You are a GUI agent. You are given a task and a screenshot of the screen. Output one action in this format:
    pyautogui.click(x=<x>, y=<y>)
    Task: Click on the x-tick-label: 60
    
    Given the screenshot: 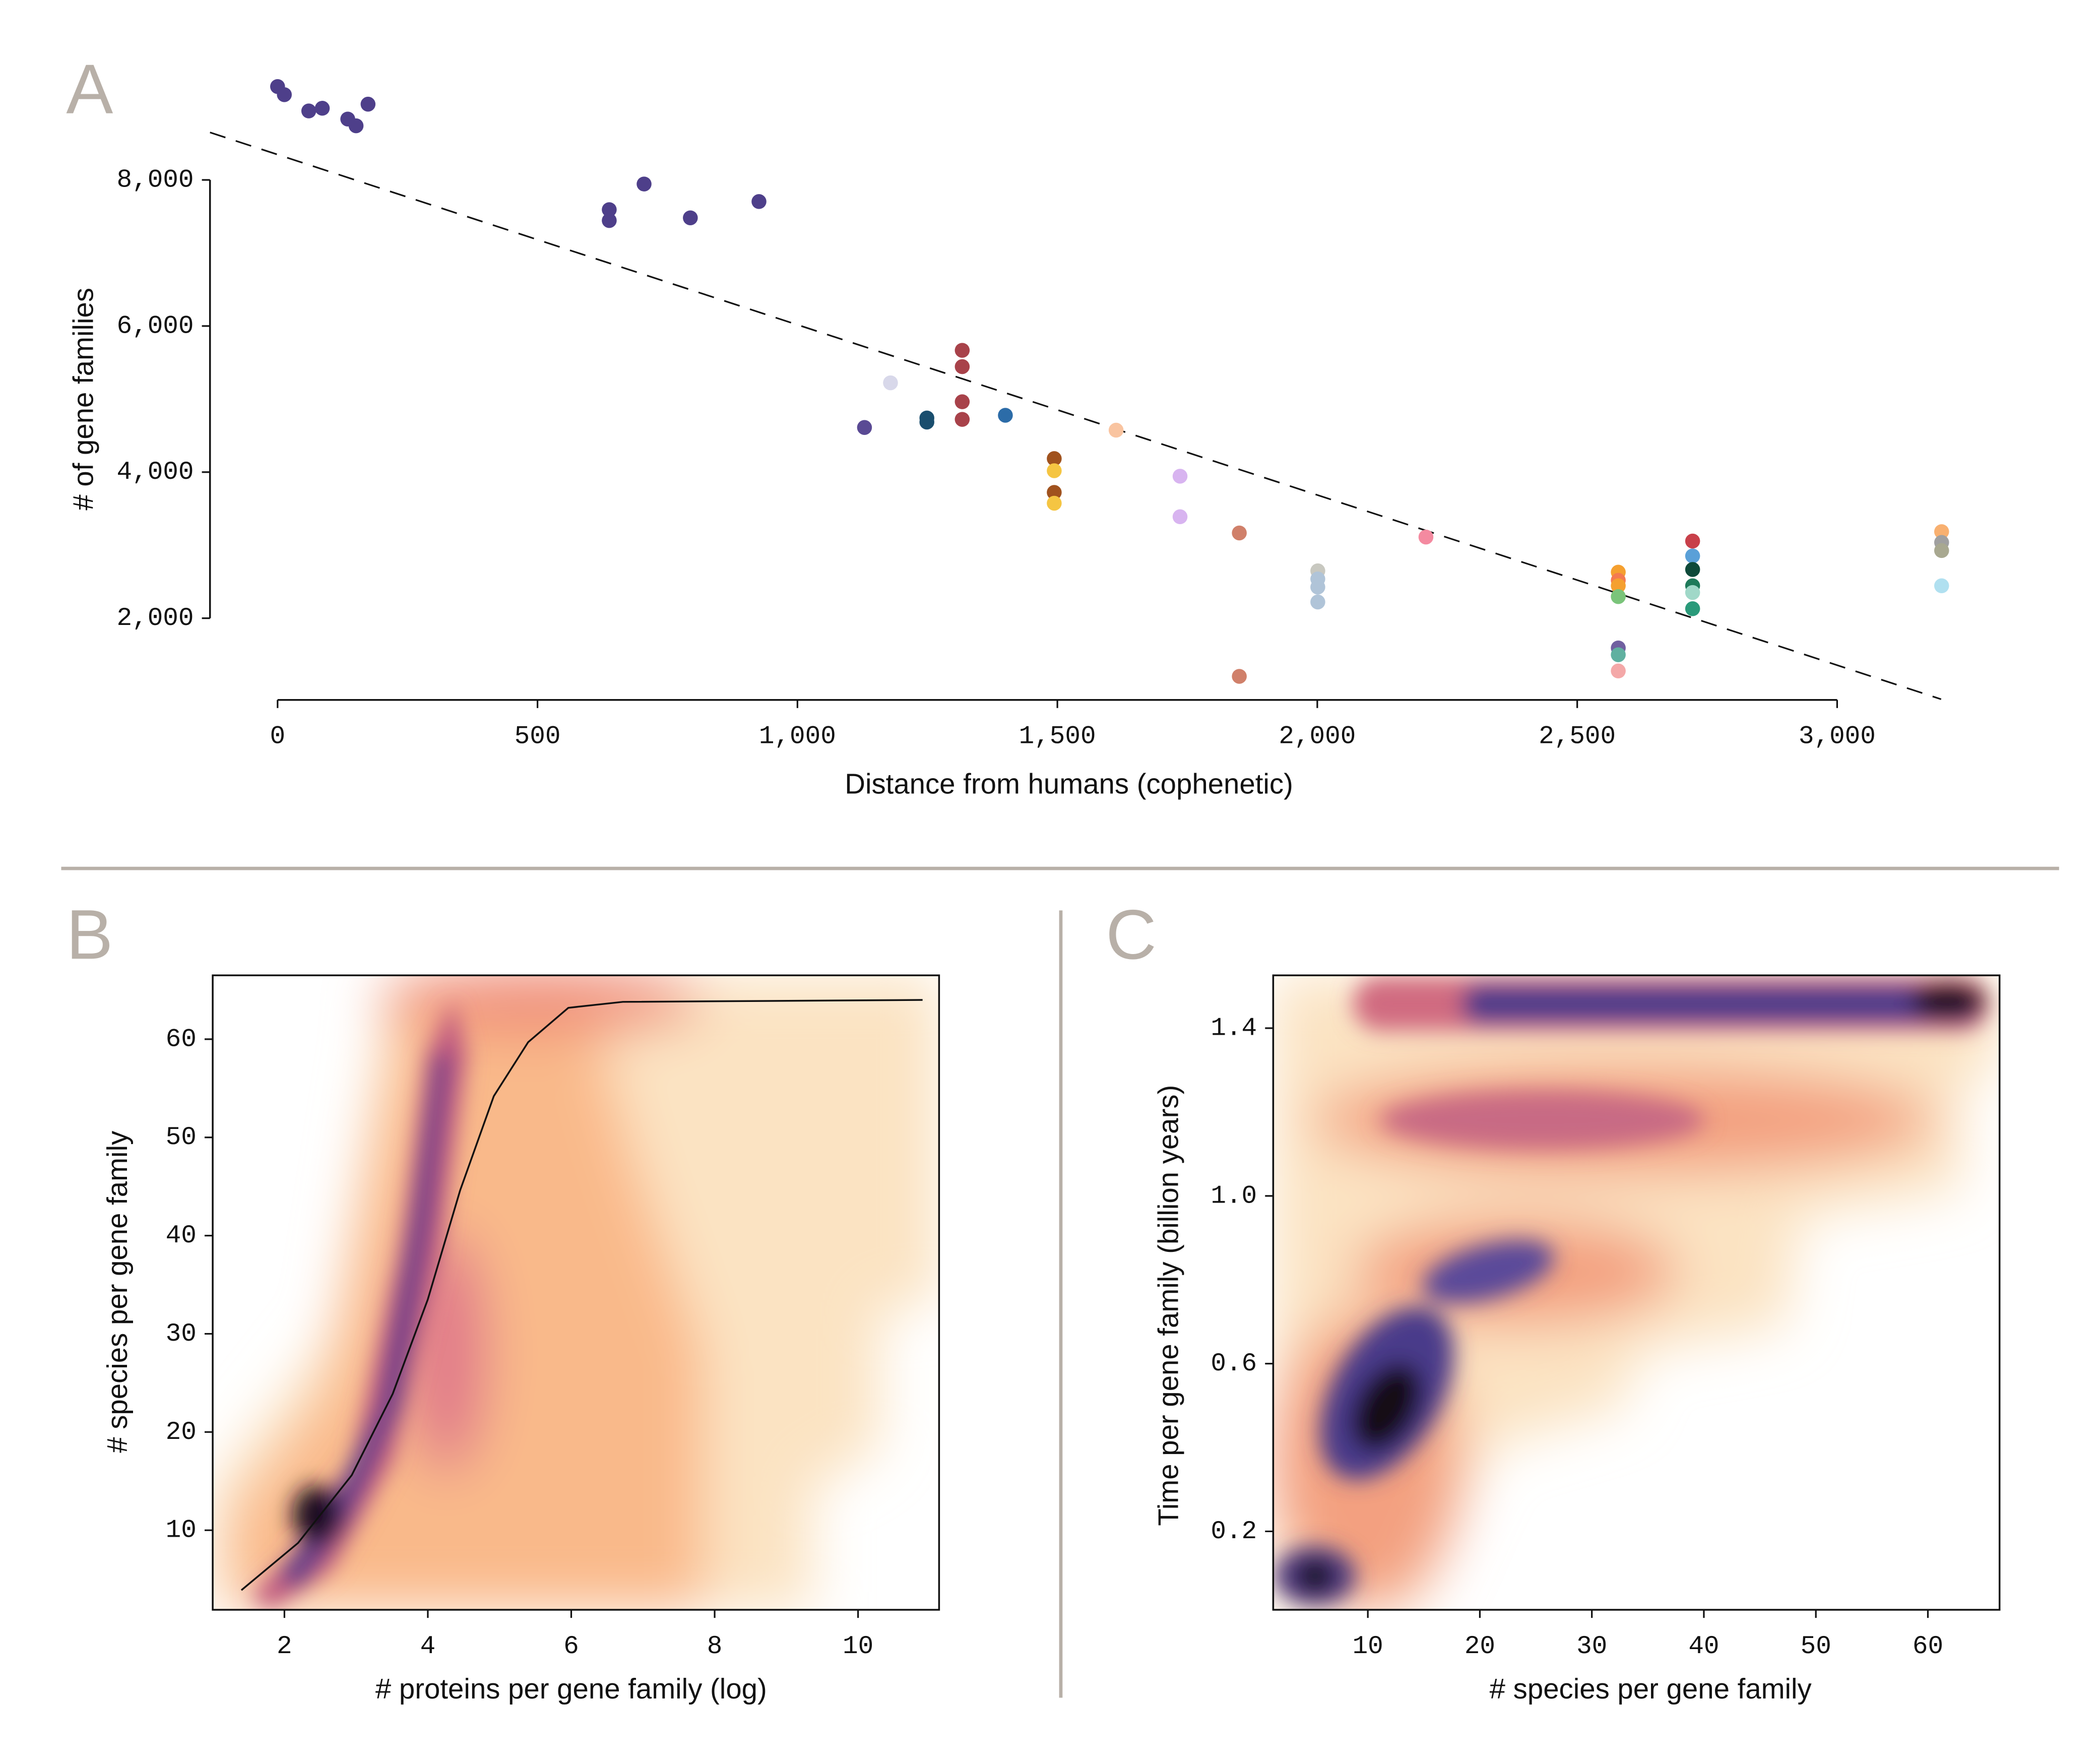 What is the action you would take?
    pyautogui.click(x=1928, y=1646)
    